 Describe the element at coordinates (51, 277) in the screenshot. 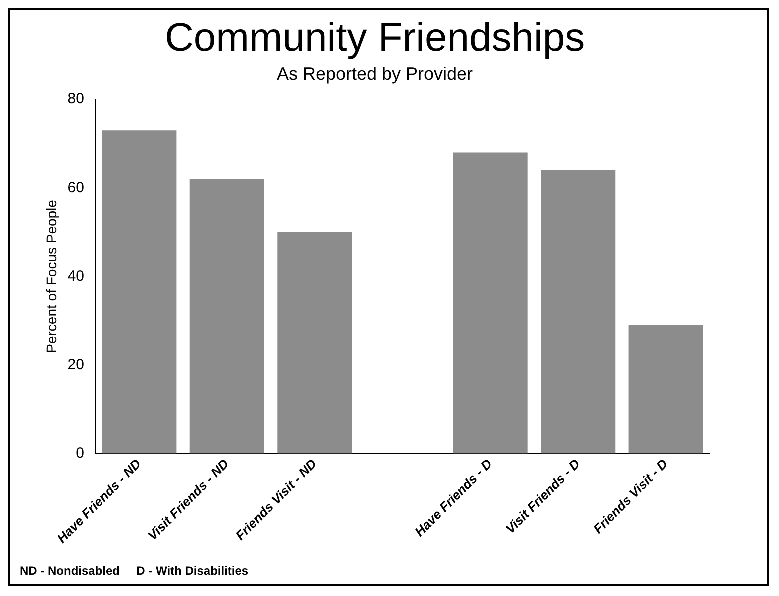

I see `y-axis-title: Percent of Focus People` at that location.